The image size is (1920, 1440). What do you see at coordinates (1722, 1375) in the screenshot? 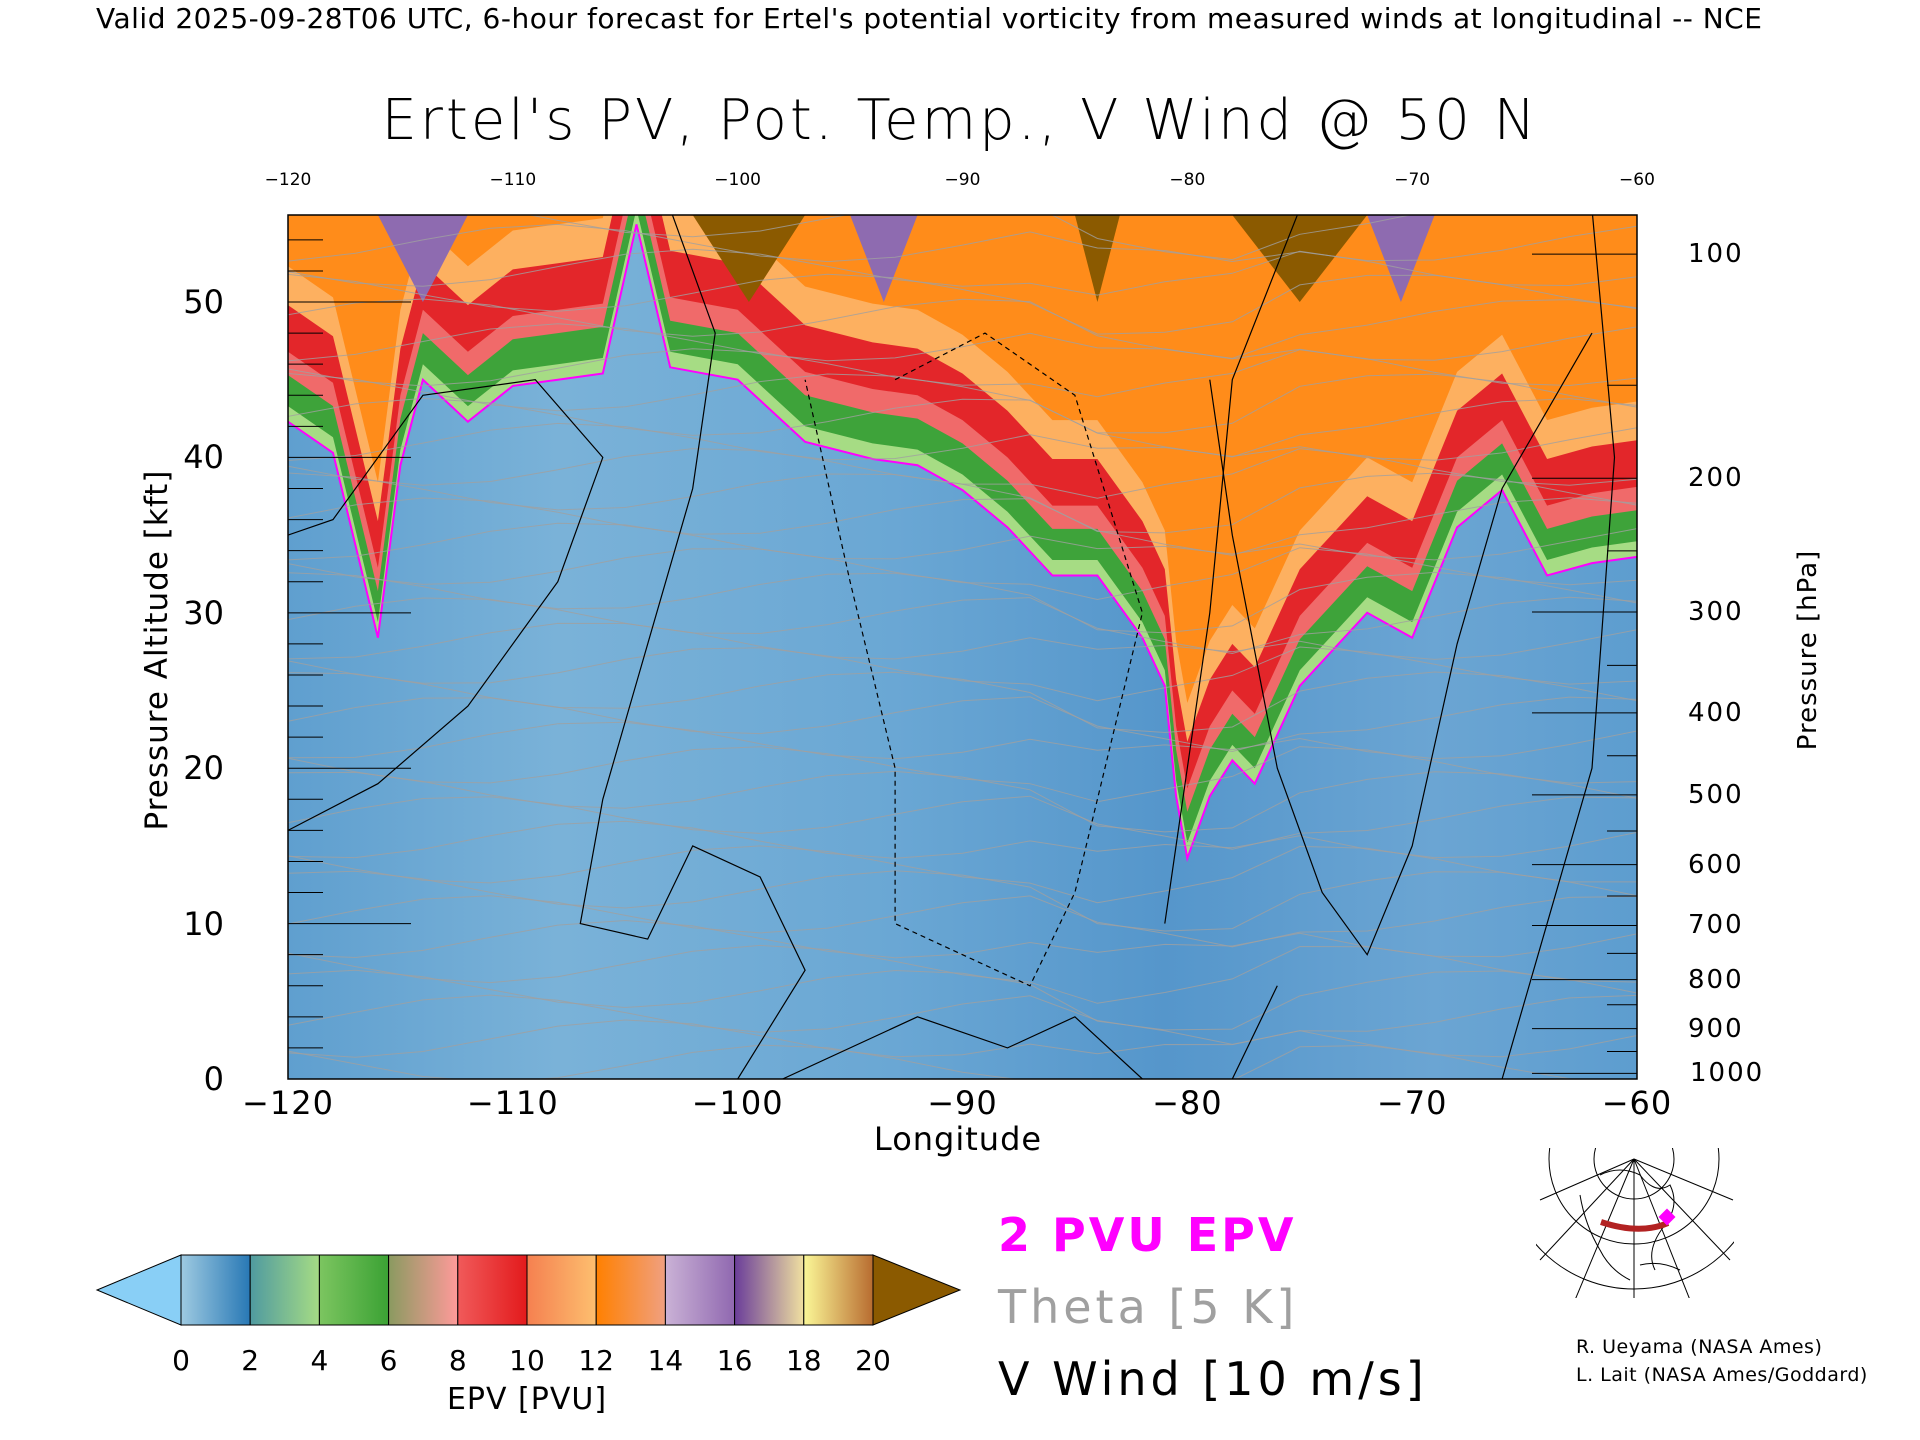
I see `credit-line-2: L. Lait (NASA Ames/Goddard)` at bounding box center [1722, 1375].